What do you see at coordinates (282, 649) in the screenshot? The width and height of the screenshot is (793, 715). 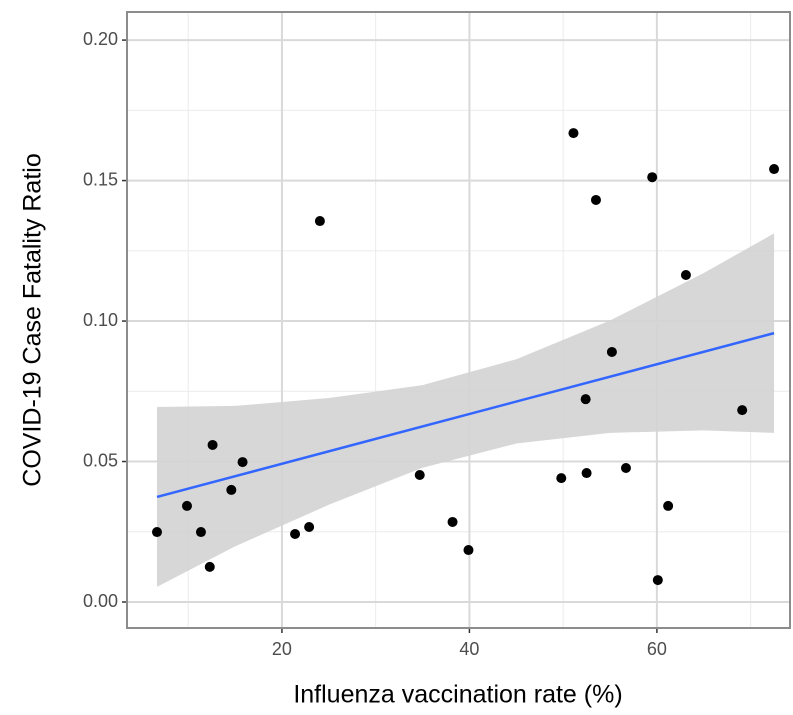 I see `x-tick-label: 20` at bounding box center [282, 649].